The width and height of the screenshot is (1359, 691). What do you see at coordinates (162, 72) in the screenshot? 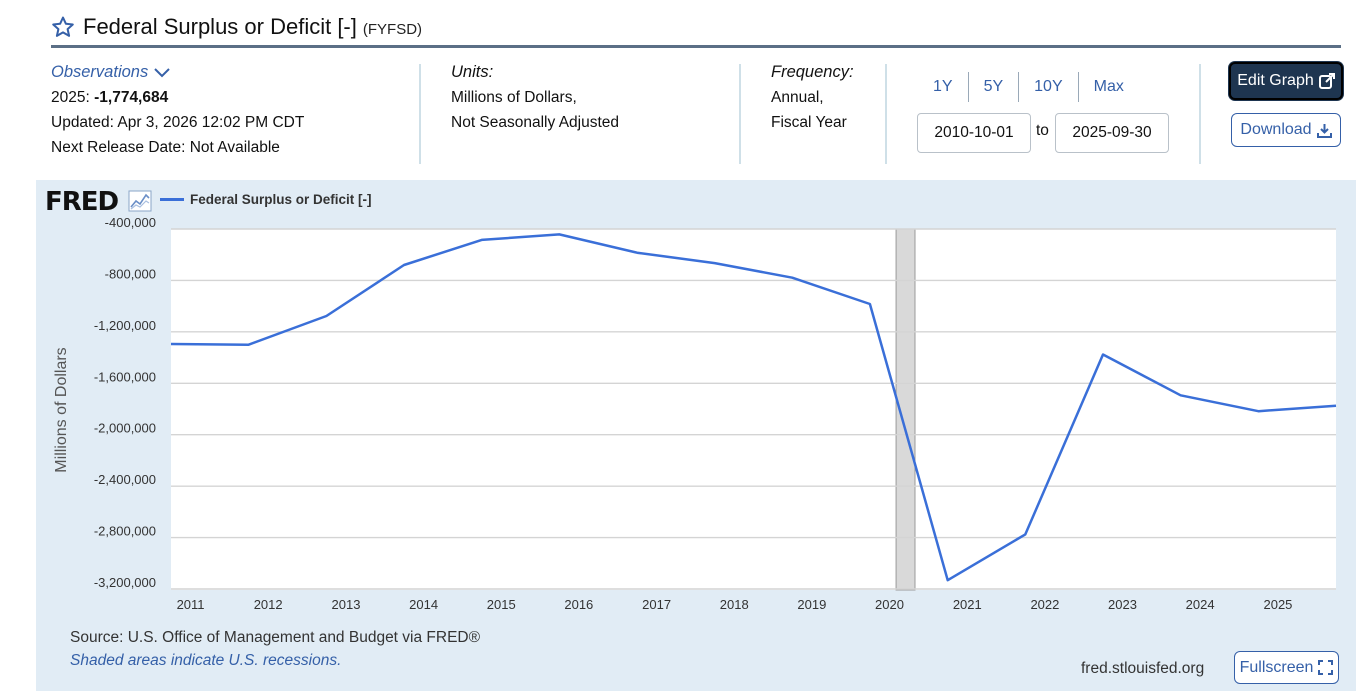
I see `chevron-down-icon` at bounding box center [162, 72].